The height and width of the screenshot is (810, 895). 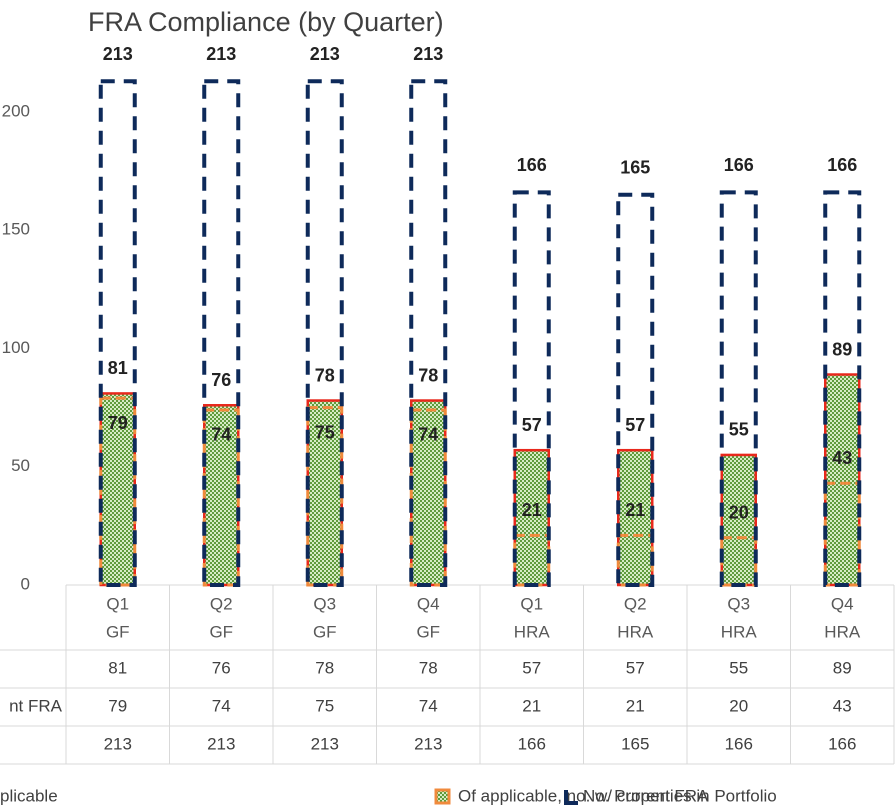 I want to click on y-tick-label: 0, so click(x=25, y=583).